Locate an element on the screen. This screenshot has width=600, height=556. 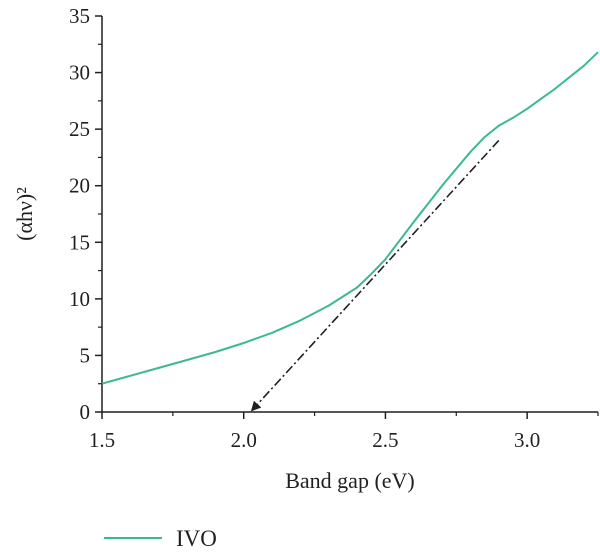
y-tick-label: 15 is located at coordinates (79, 242).